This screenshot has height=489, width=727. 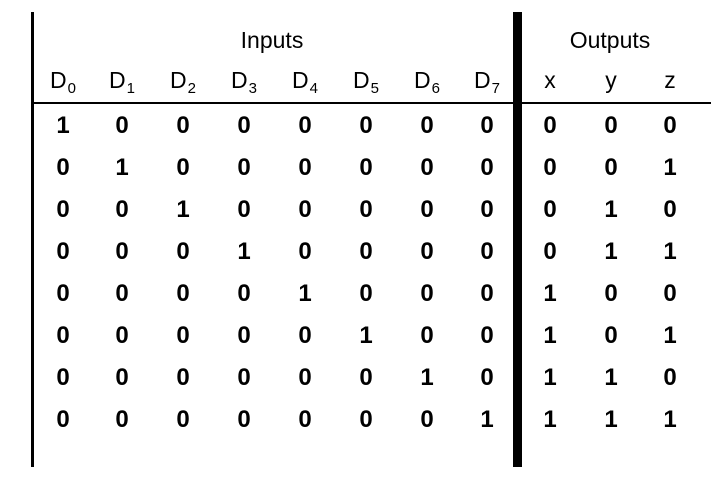 I want to click on header-subscript: 6, so click(x=435, y=88).